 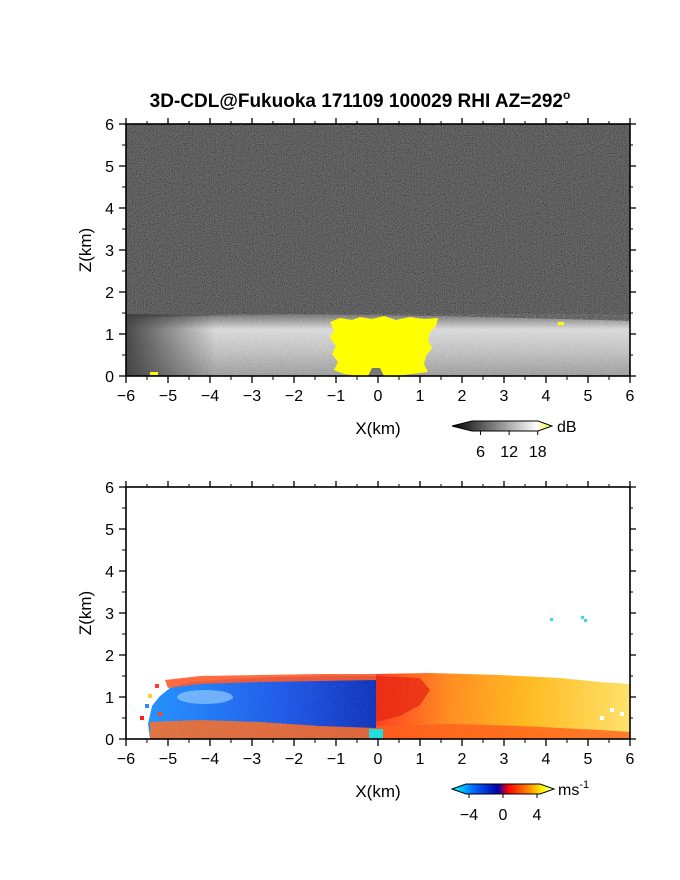 I want to click on colorbar-tick-label: 6, so click(x=480, y=452).